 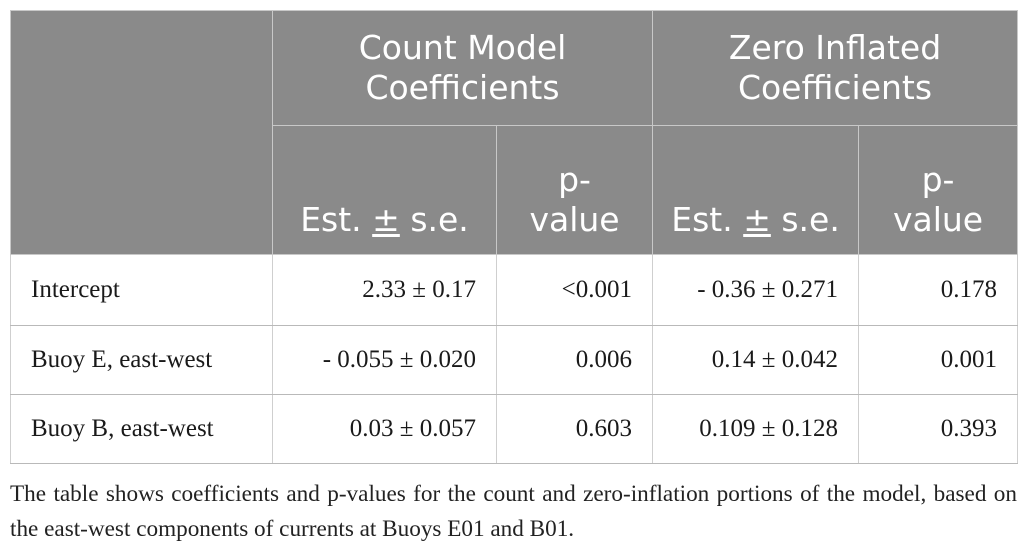 What do you see at coordinates (384, 360) in the screenshot?
I see `count-est-cell: - 0.055 ± 0.020` at bounding box center [384, 360].